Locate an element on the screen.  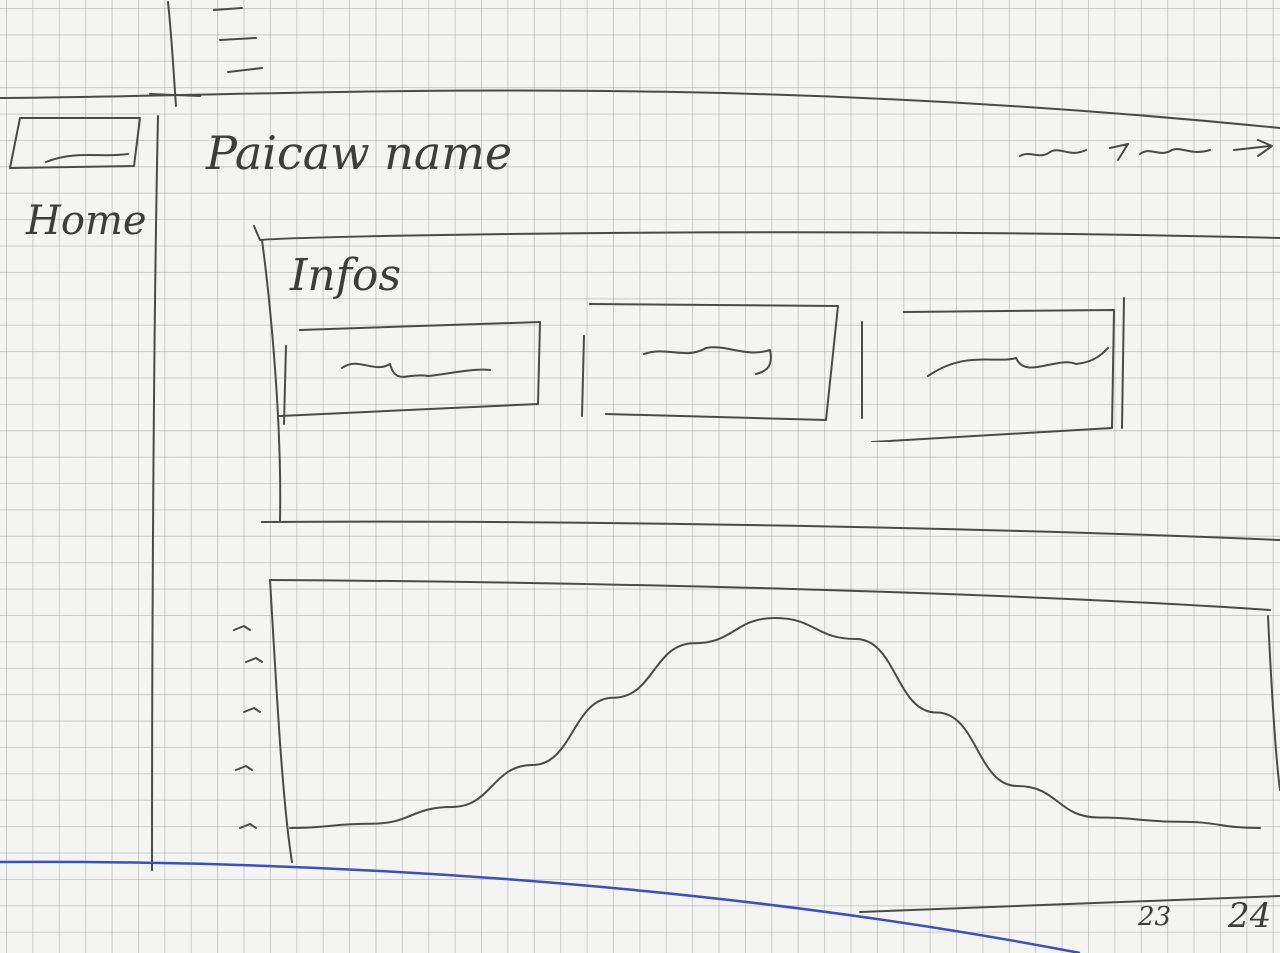
page-title: Paicaw name is located at coordinates (359, 153).